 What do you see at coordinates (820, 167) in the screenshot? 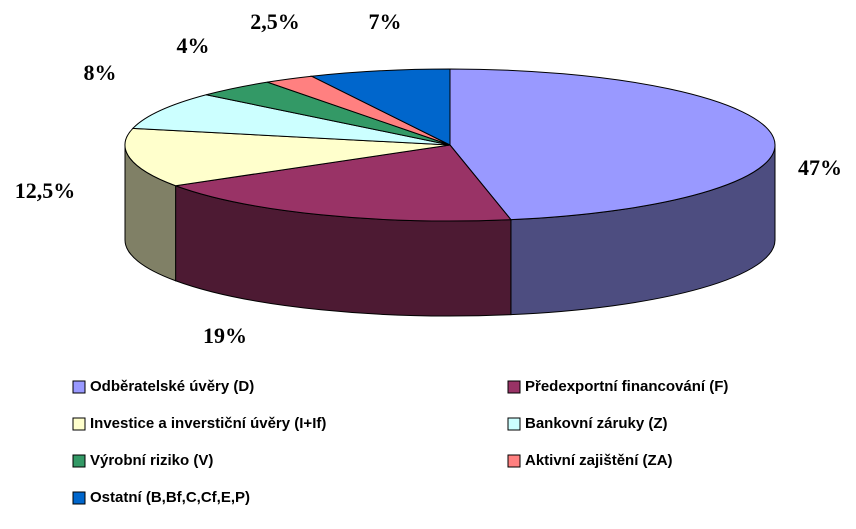
I see `data-label: 47%` at bounding box center [820, 167].